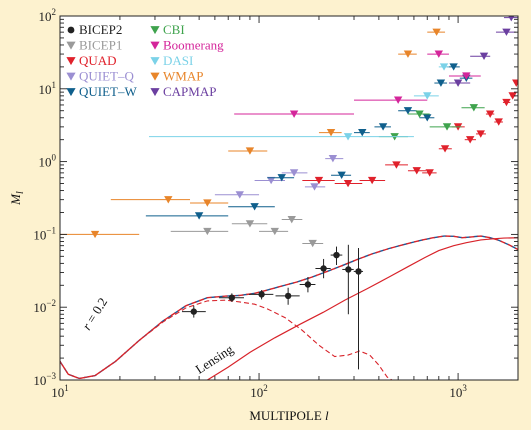 The width and height of the screenshot is (531, 430). Describe the element at coordinates (100, 29) in the screenshot. I see `legend-label: BICEP2` at that location.